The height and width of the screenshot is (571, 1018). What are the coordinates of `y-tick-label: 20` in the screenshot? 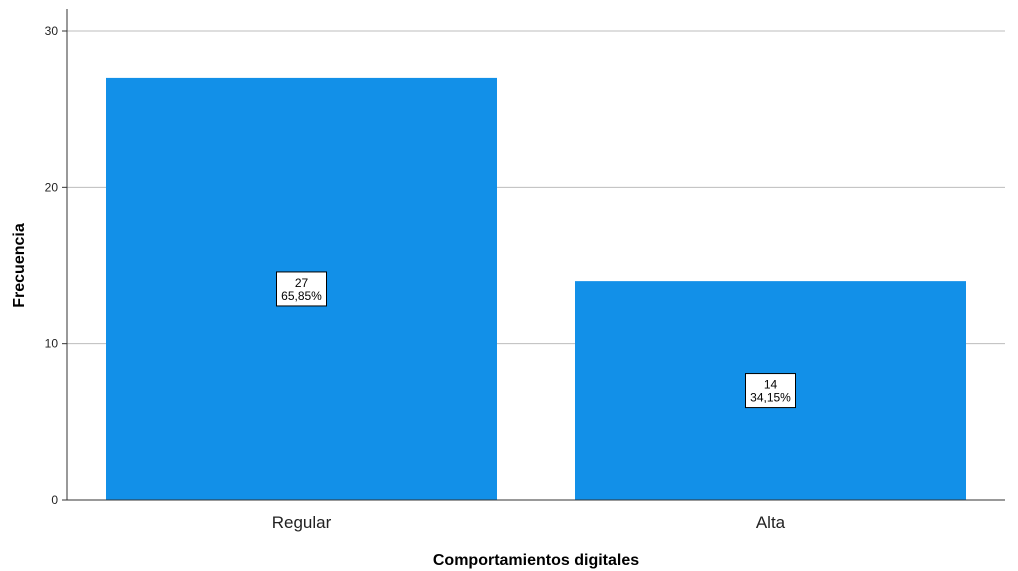 It's located at (52, 187).